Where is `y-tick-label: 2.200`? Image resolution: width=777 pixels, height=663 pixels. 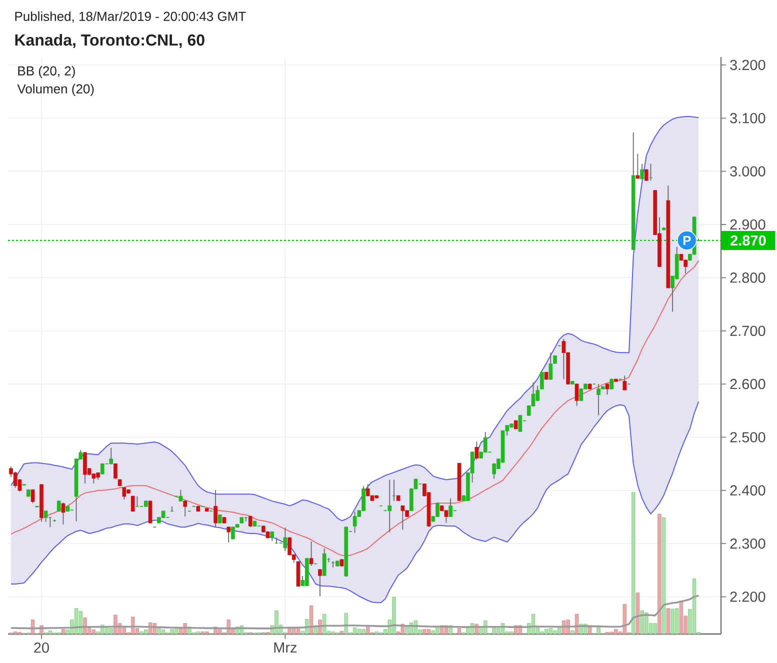 y-tick-label: 2.200 is located at coordinates (748, 597).